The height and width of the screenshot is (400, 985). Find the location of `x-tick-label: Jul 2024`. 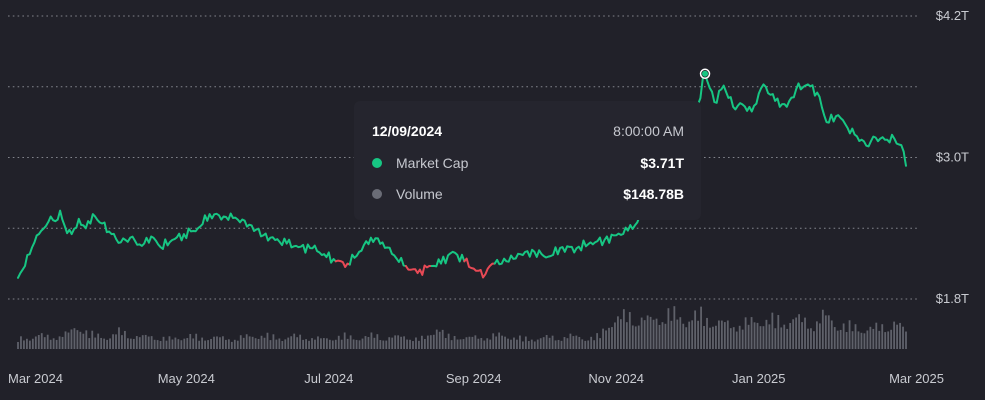

x-tick-label: Jul 2024 is located at coordinates (328, 378).